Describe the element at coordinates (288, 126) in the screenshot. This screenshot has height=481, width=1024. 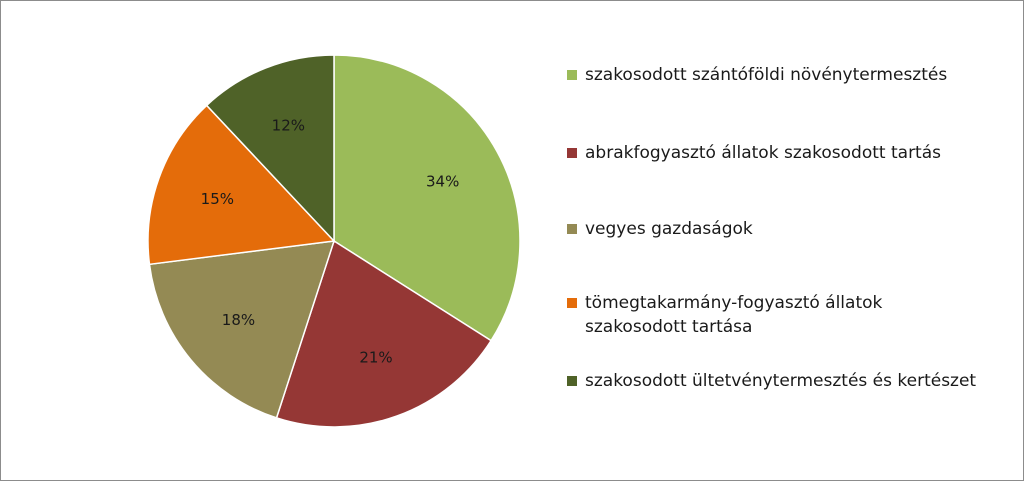
I see `slice-data-label: 12%` at that location.